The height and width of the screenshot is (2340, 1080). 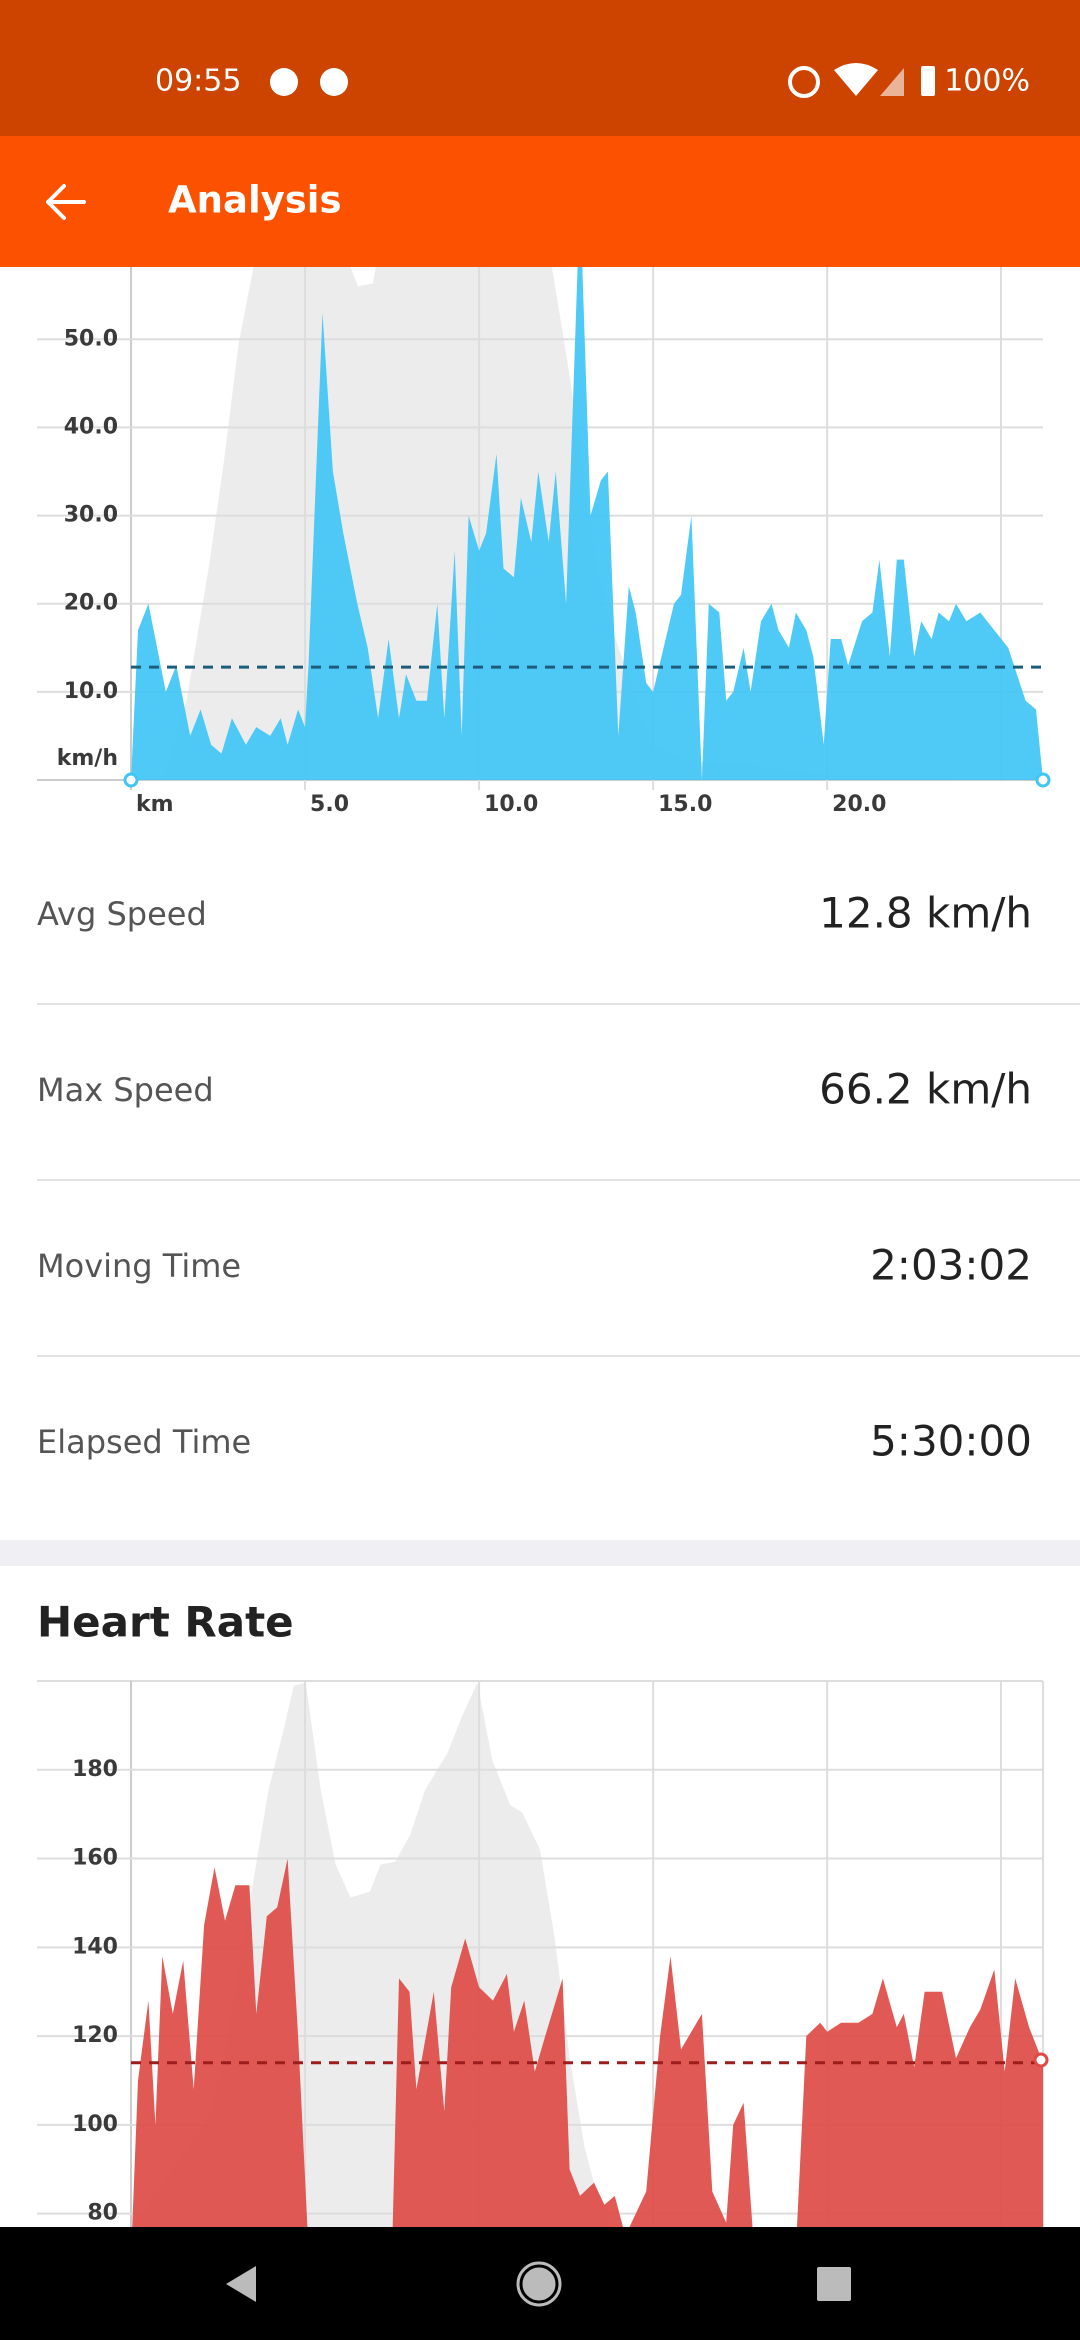 What do you see at coordinates (834, 2284) in the screenshot?
I see `nav-recents` at bounding box center [834, 2284].